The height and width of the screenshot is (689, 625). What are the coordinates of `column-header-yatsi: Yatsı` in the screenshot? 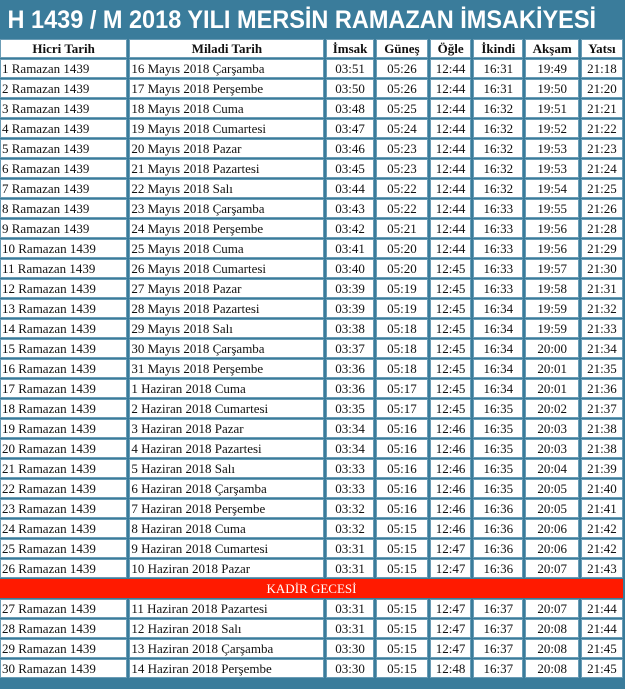 It's located at (601, 48).